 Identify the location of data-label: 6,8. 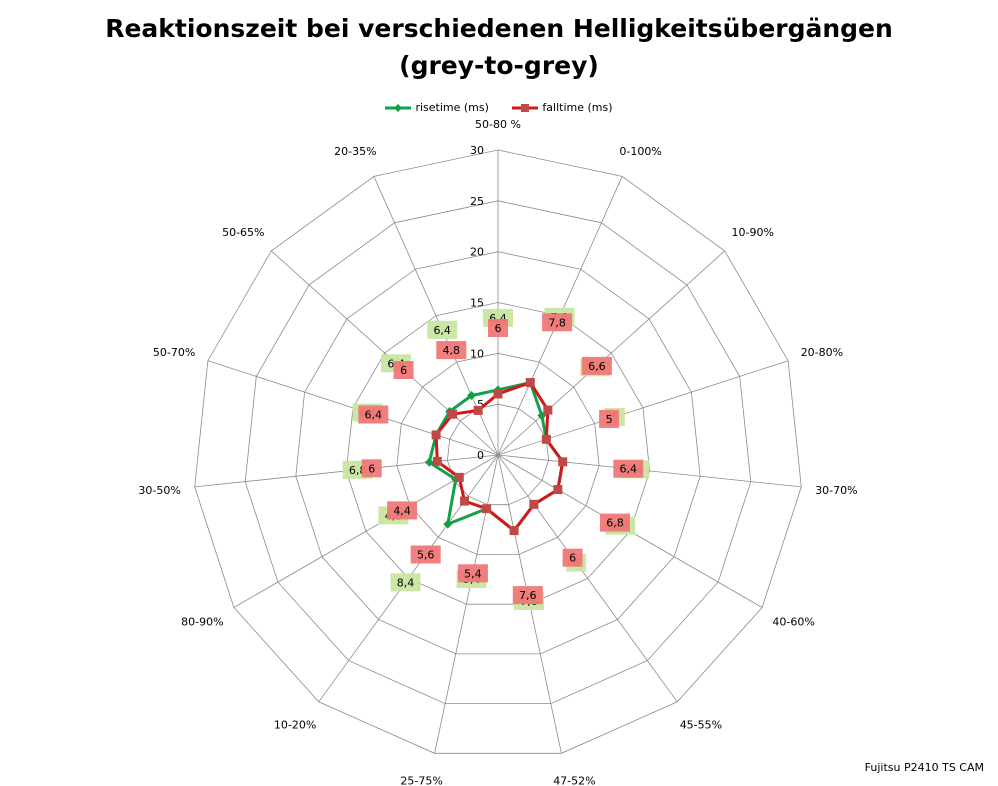
(615, 523).